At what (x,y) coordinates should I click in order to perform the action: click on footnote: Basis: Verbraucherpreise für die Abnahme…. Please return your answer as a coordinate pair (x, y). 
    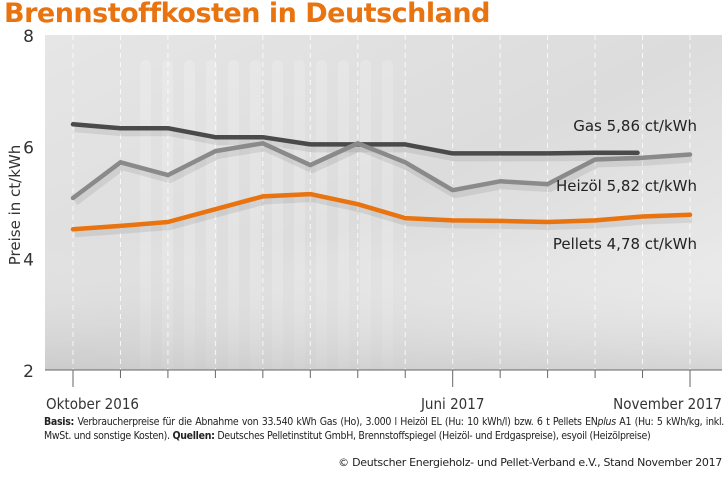
    Looking at the image, I should click on (384, 429).